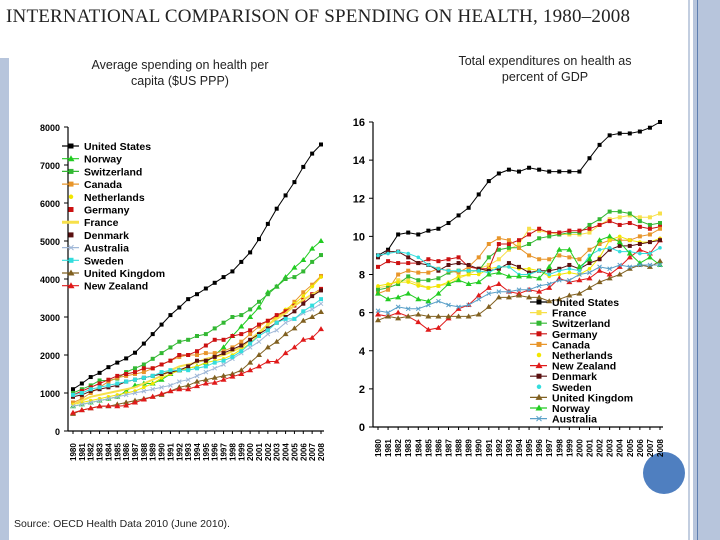 This screenshot has width=720, height=540. What do you see at coordinates (428, 448) in the screenshot?
I see `x-tick-label: 1985` at bounding box center [428, 448].